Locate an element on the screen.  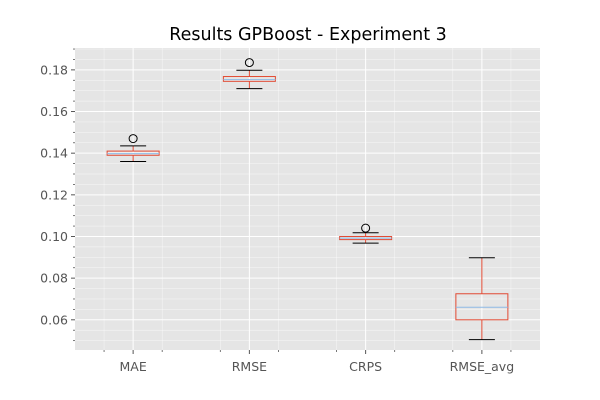
box-rmse-avg is located at coordinates (482, 299).